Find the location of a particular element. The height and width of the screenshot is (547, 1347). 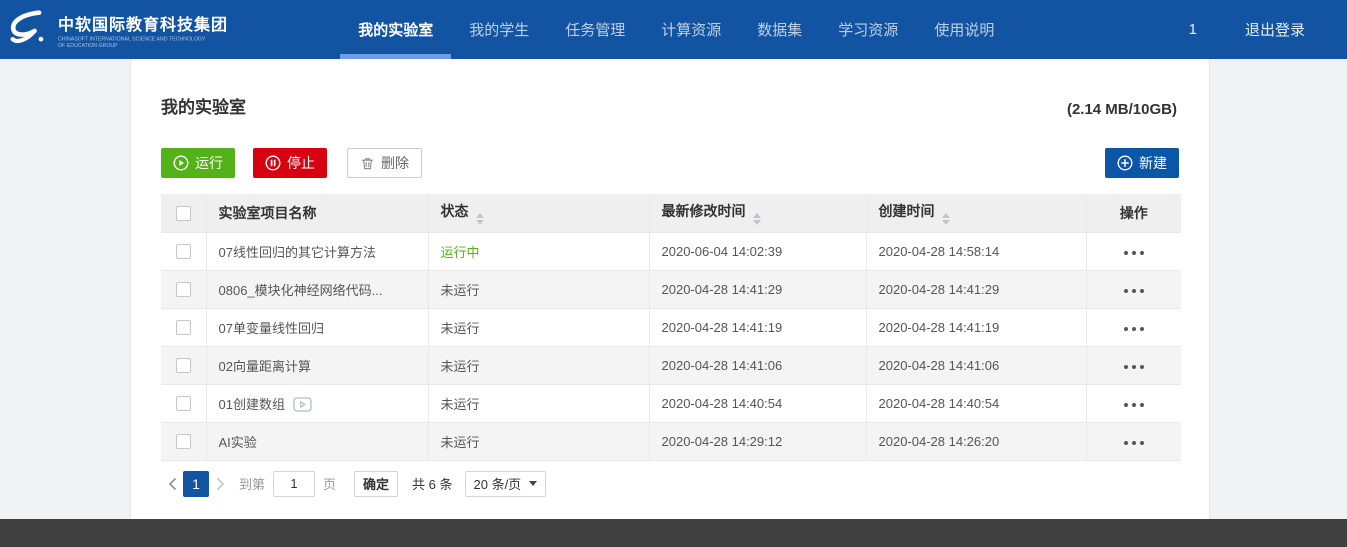

page-size-select: 20 条/页 is located at coordinates (505, 483).